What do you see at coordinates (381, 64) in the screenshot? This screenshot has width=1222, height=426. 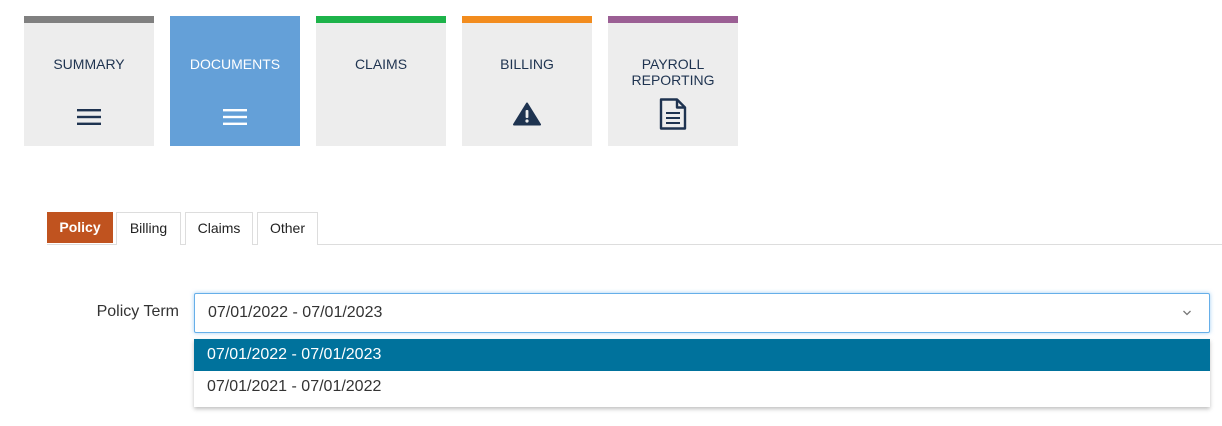 I see `tile-claims-label: CLAIMS` at bounding box center [381, 64].